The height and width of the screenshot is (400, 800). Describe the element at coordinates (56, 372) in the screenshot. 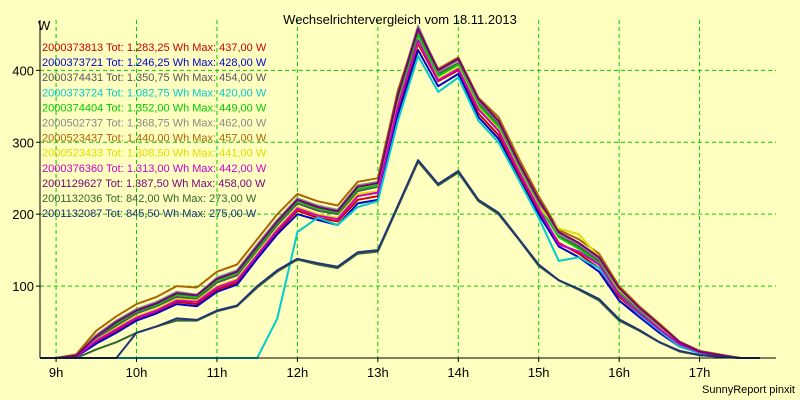

I see `x-tick-label: 9h` at that location.